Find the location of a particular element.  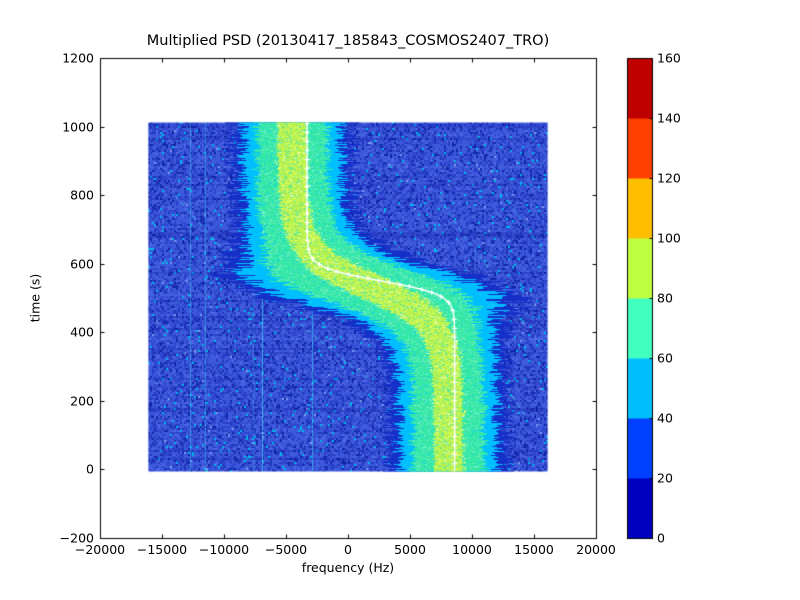

x-tick-label: −10000 is located at coordinates (224, 549).